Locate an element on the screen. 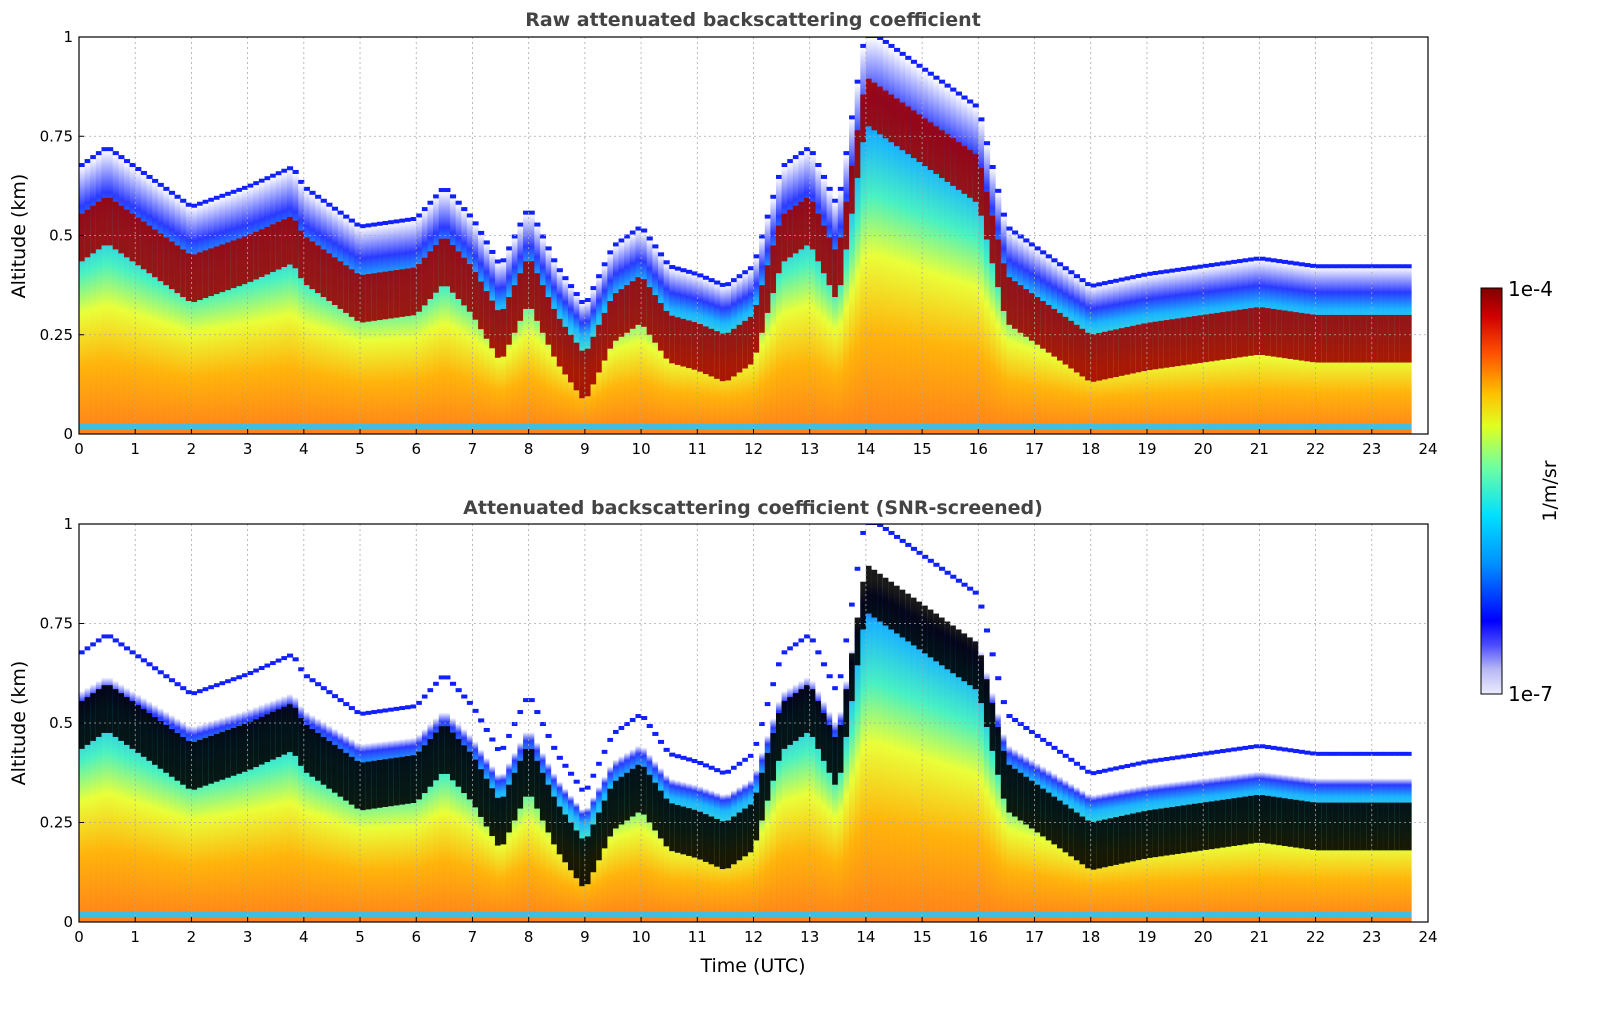 The image size is (1621, 1020). panel-screened-ground-strip is located at coordinates (745, 915).